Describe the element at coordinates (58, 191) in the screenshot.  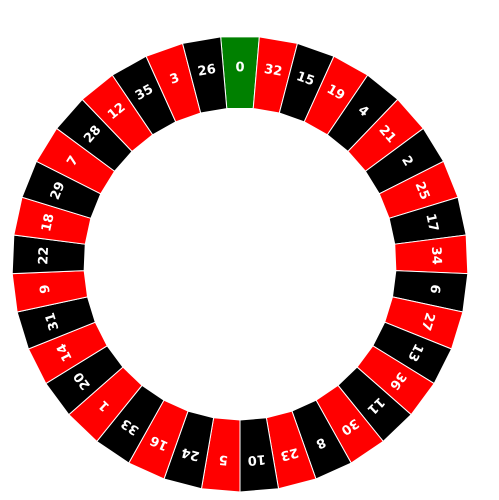
I see `pocket-label-29: 29` at that location.